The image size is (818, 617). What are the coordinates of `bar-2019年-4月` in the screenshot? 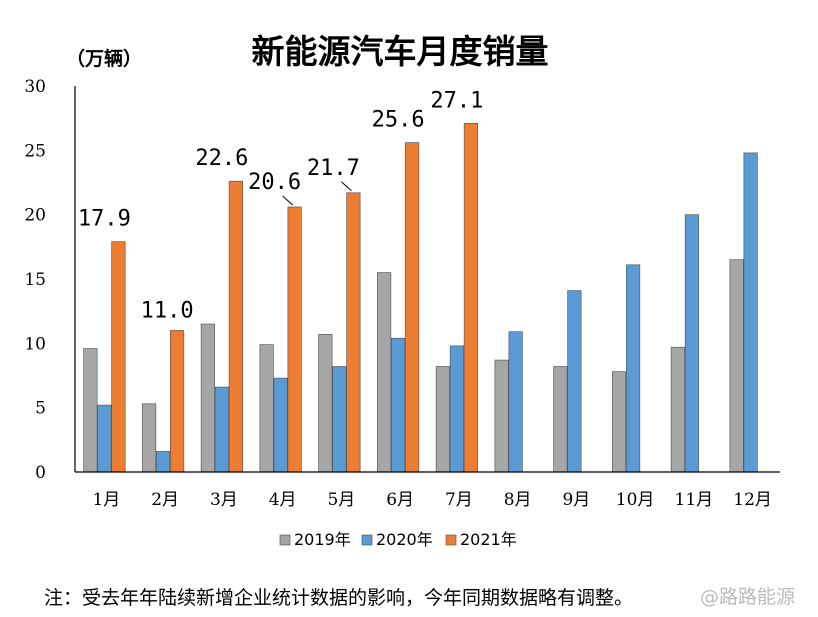 It's located at (266, 408).